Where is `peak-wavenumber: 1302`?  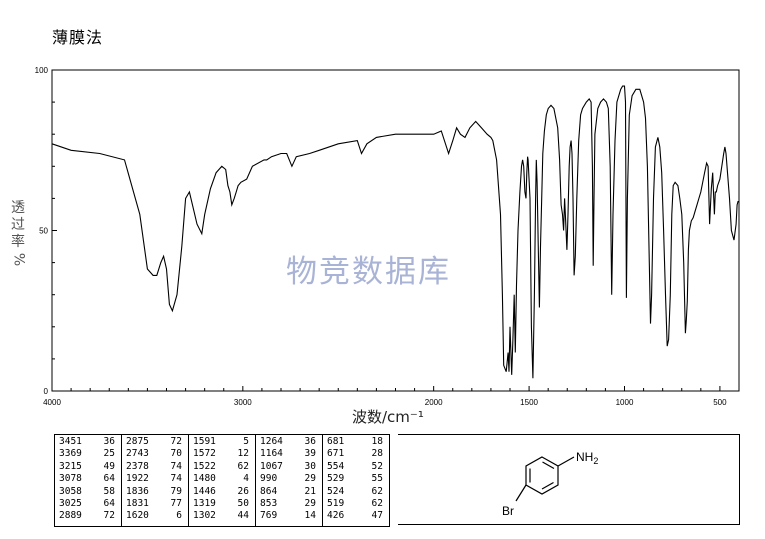 peak-wavenumber: 1302 is located at coordinates (204, 516).